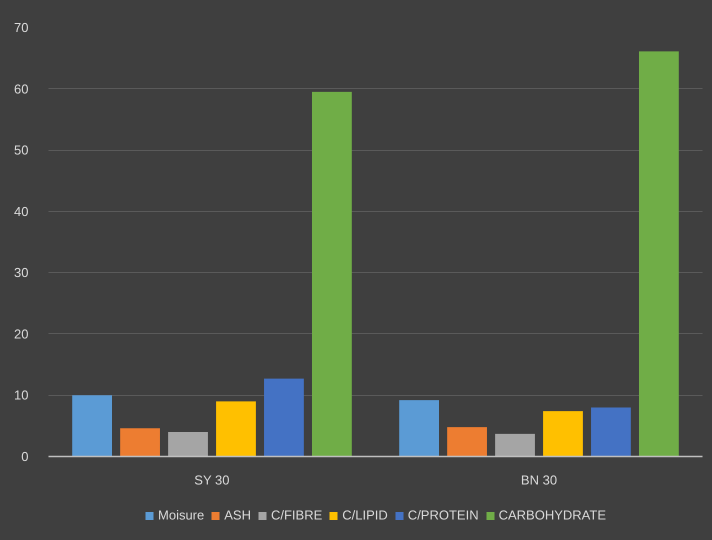 Image resolution: width=712 pixels, height=540 pixels. Describe the element at coordinates (296, 515) in the screenshot. I see `legend-label: C/FIBRE` at that location.